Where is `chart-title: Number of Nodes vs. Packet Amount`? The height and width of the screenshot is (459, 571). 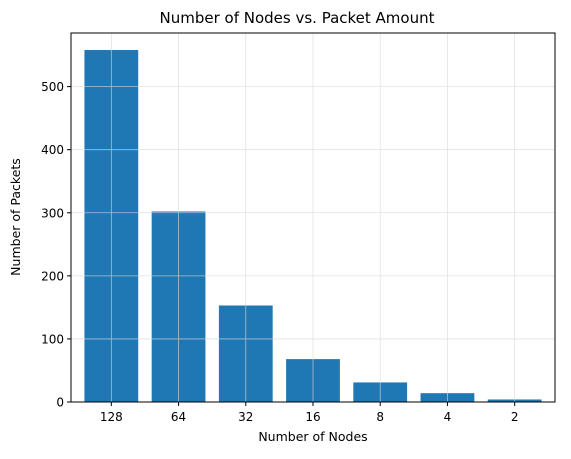 chart-title: Number of Nodes vs. Packet Amount is located at coordinates (297, 18).